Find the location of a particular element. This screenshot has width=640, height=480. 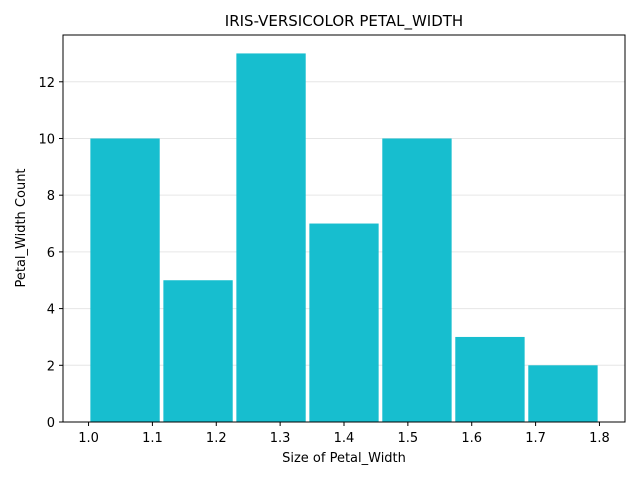

x-tick-label: 1.1 is located at coordinates (152, 438).